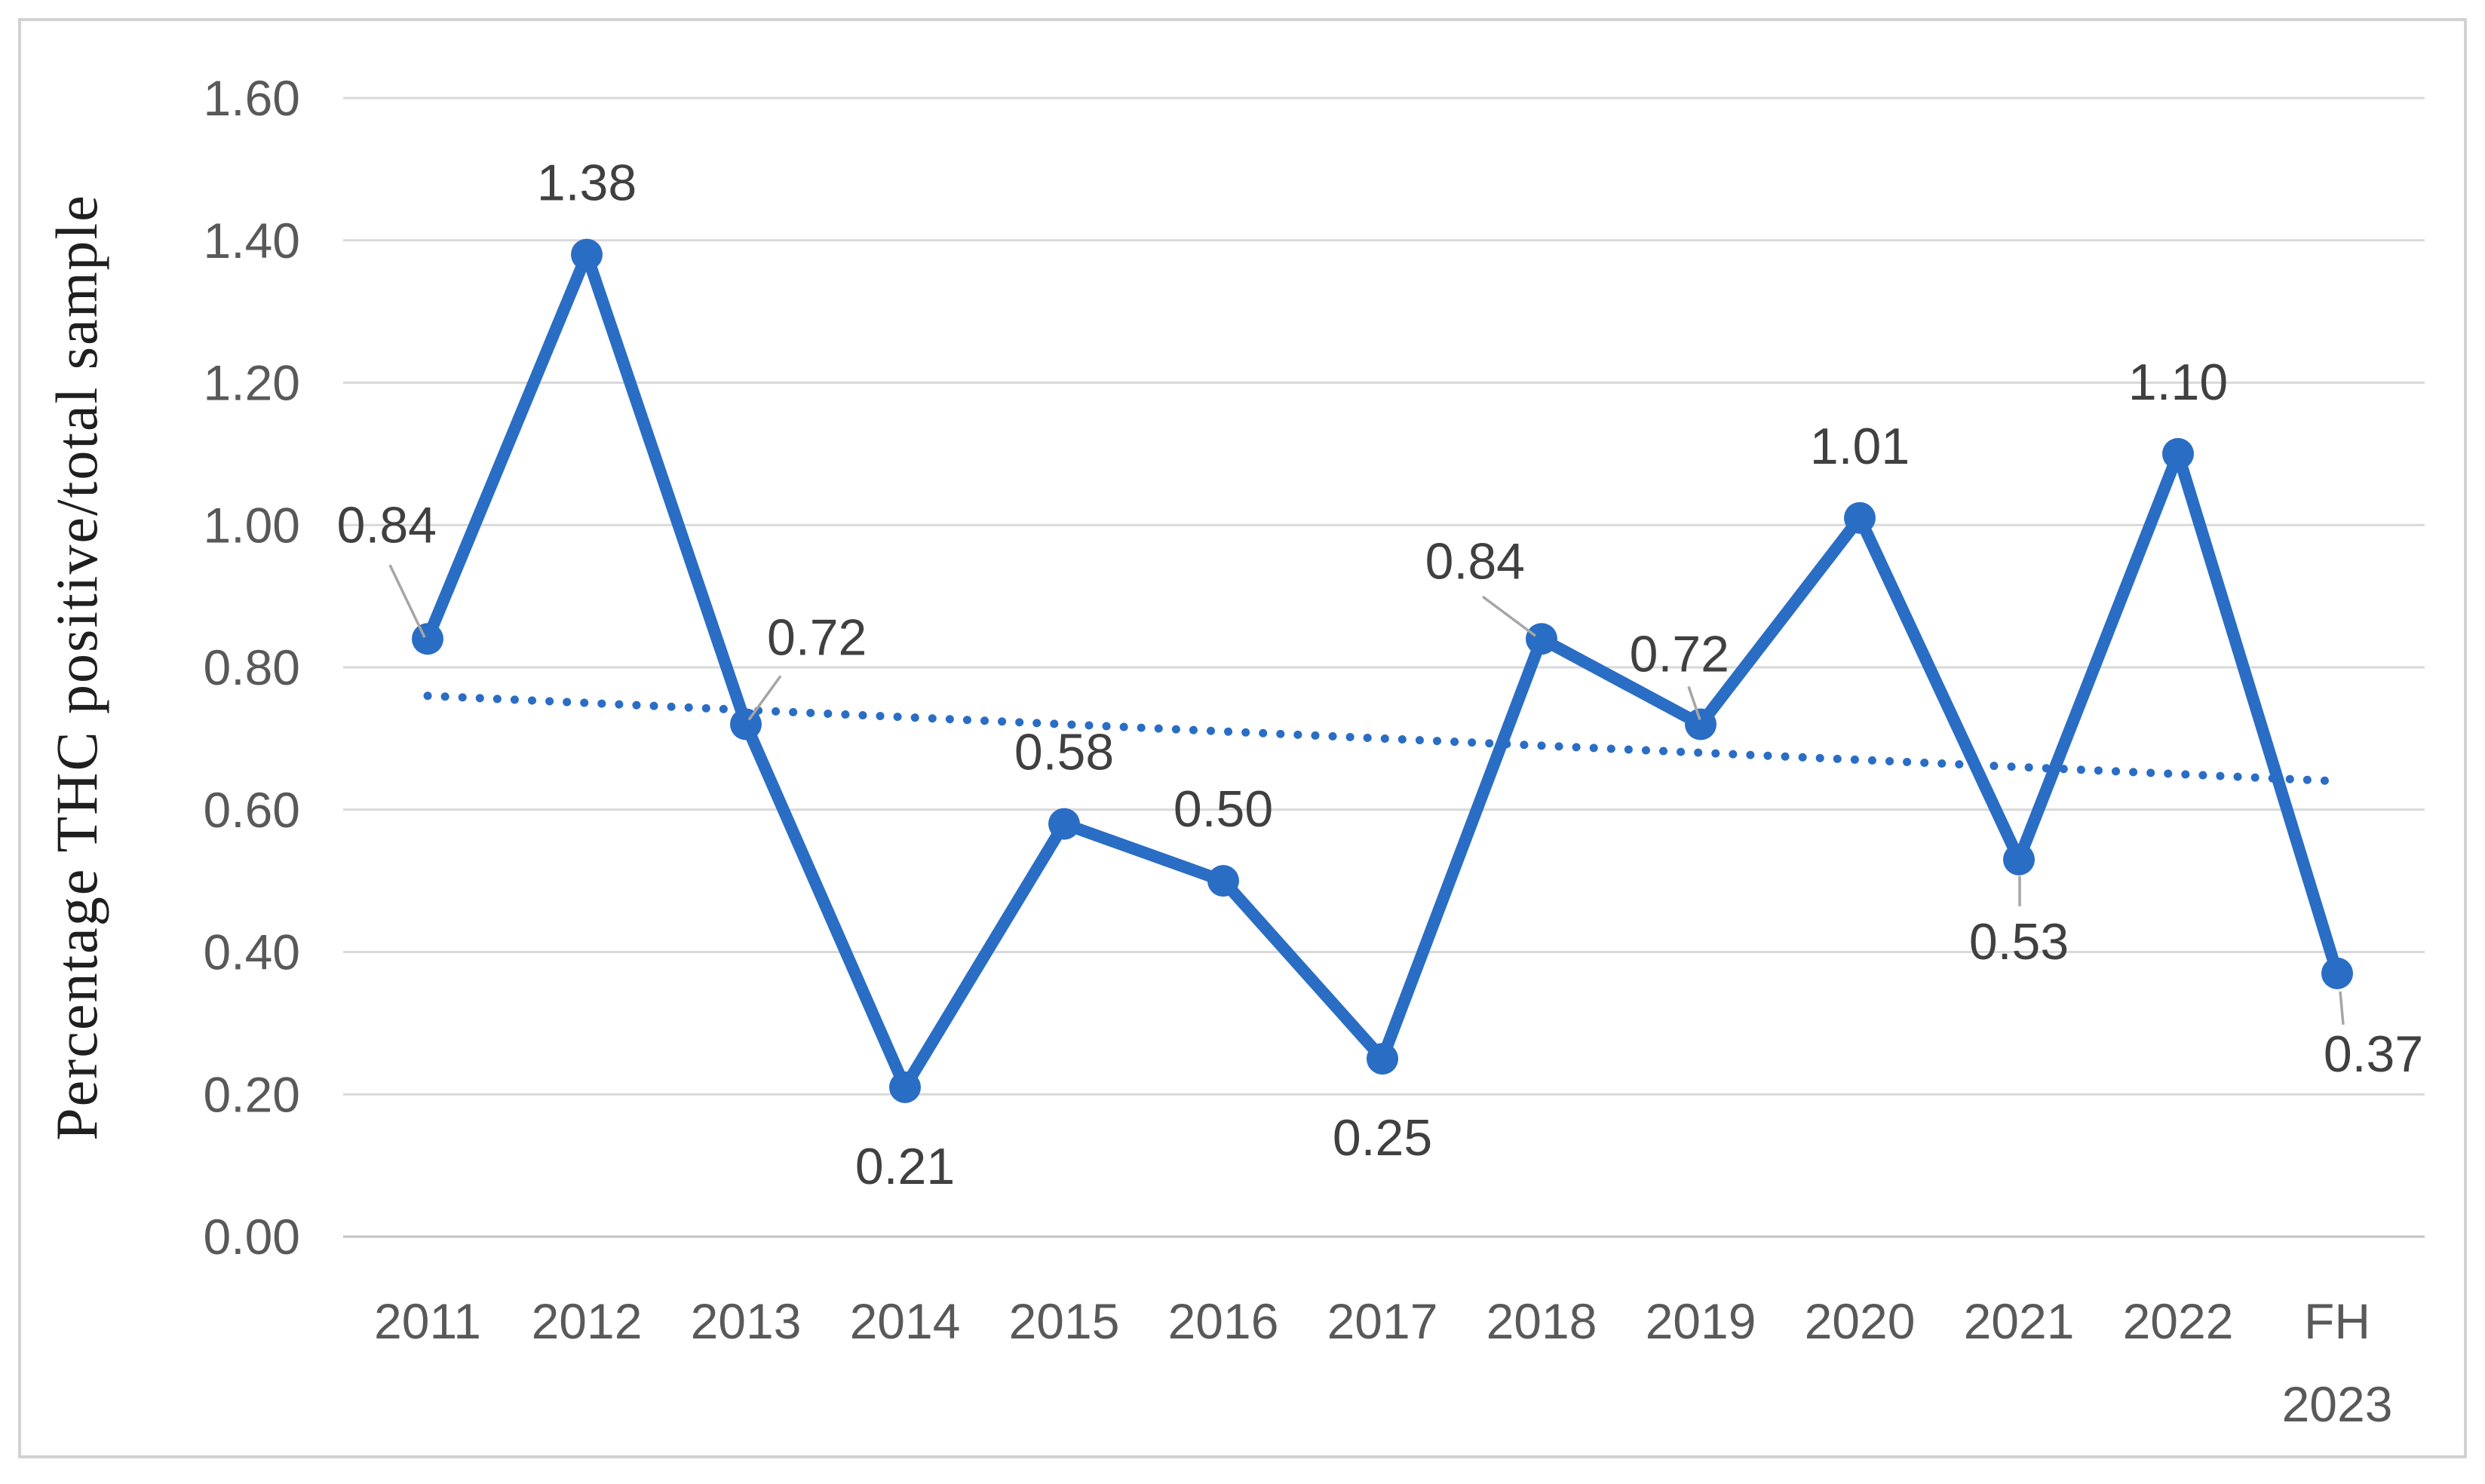 The height and width of the screenshot is (1484, 2485). Describe the element at coordinates (2019, 941) in the screenshot. I see `data-label: 0.53` at that location.